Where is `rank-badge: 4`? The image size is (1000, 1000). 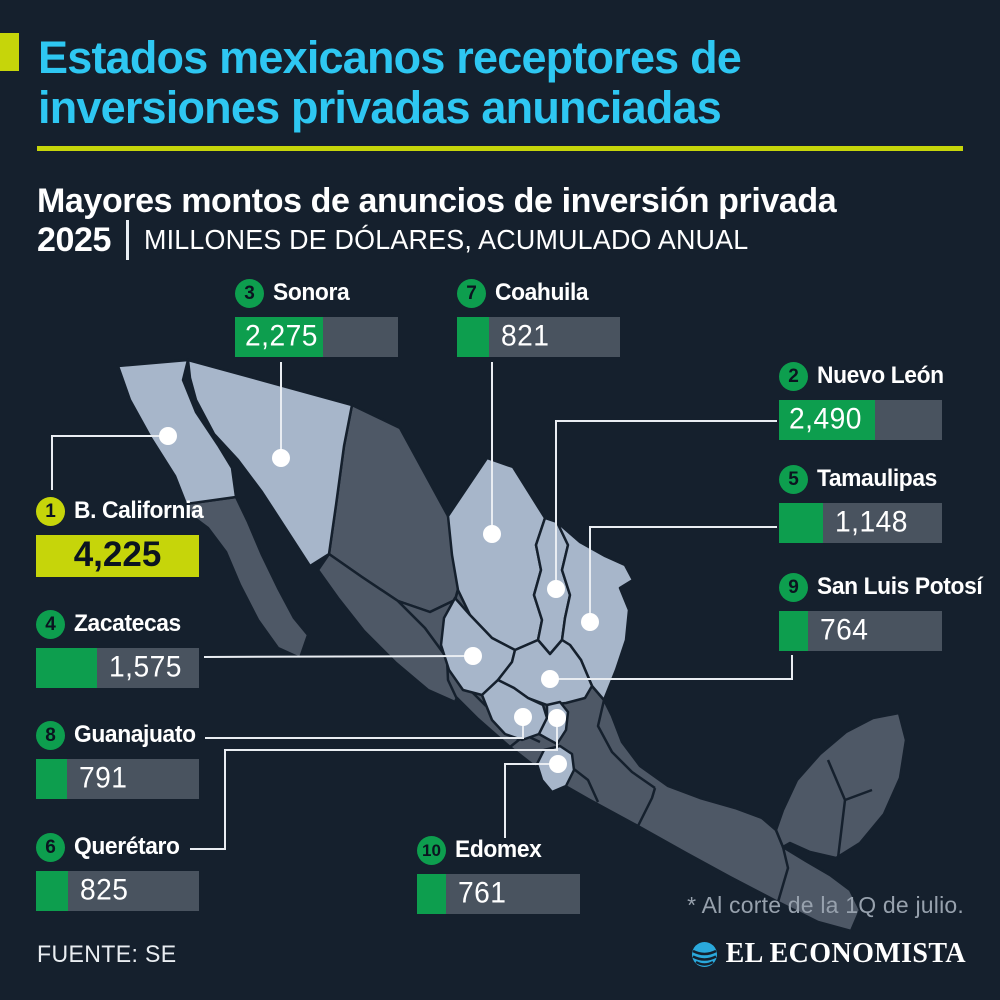 rank-badge: 4 is located at coordinates (50, 624).